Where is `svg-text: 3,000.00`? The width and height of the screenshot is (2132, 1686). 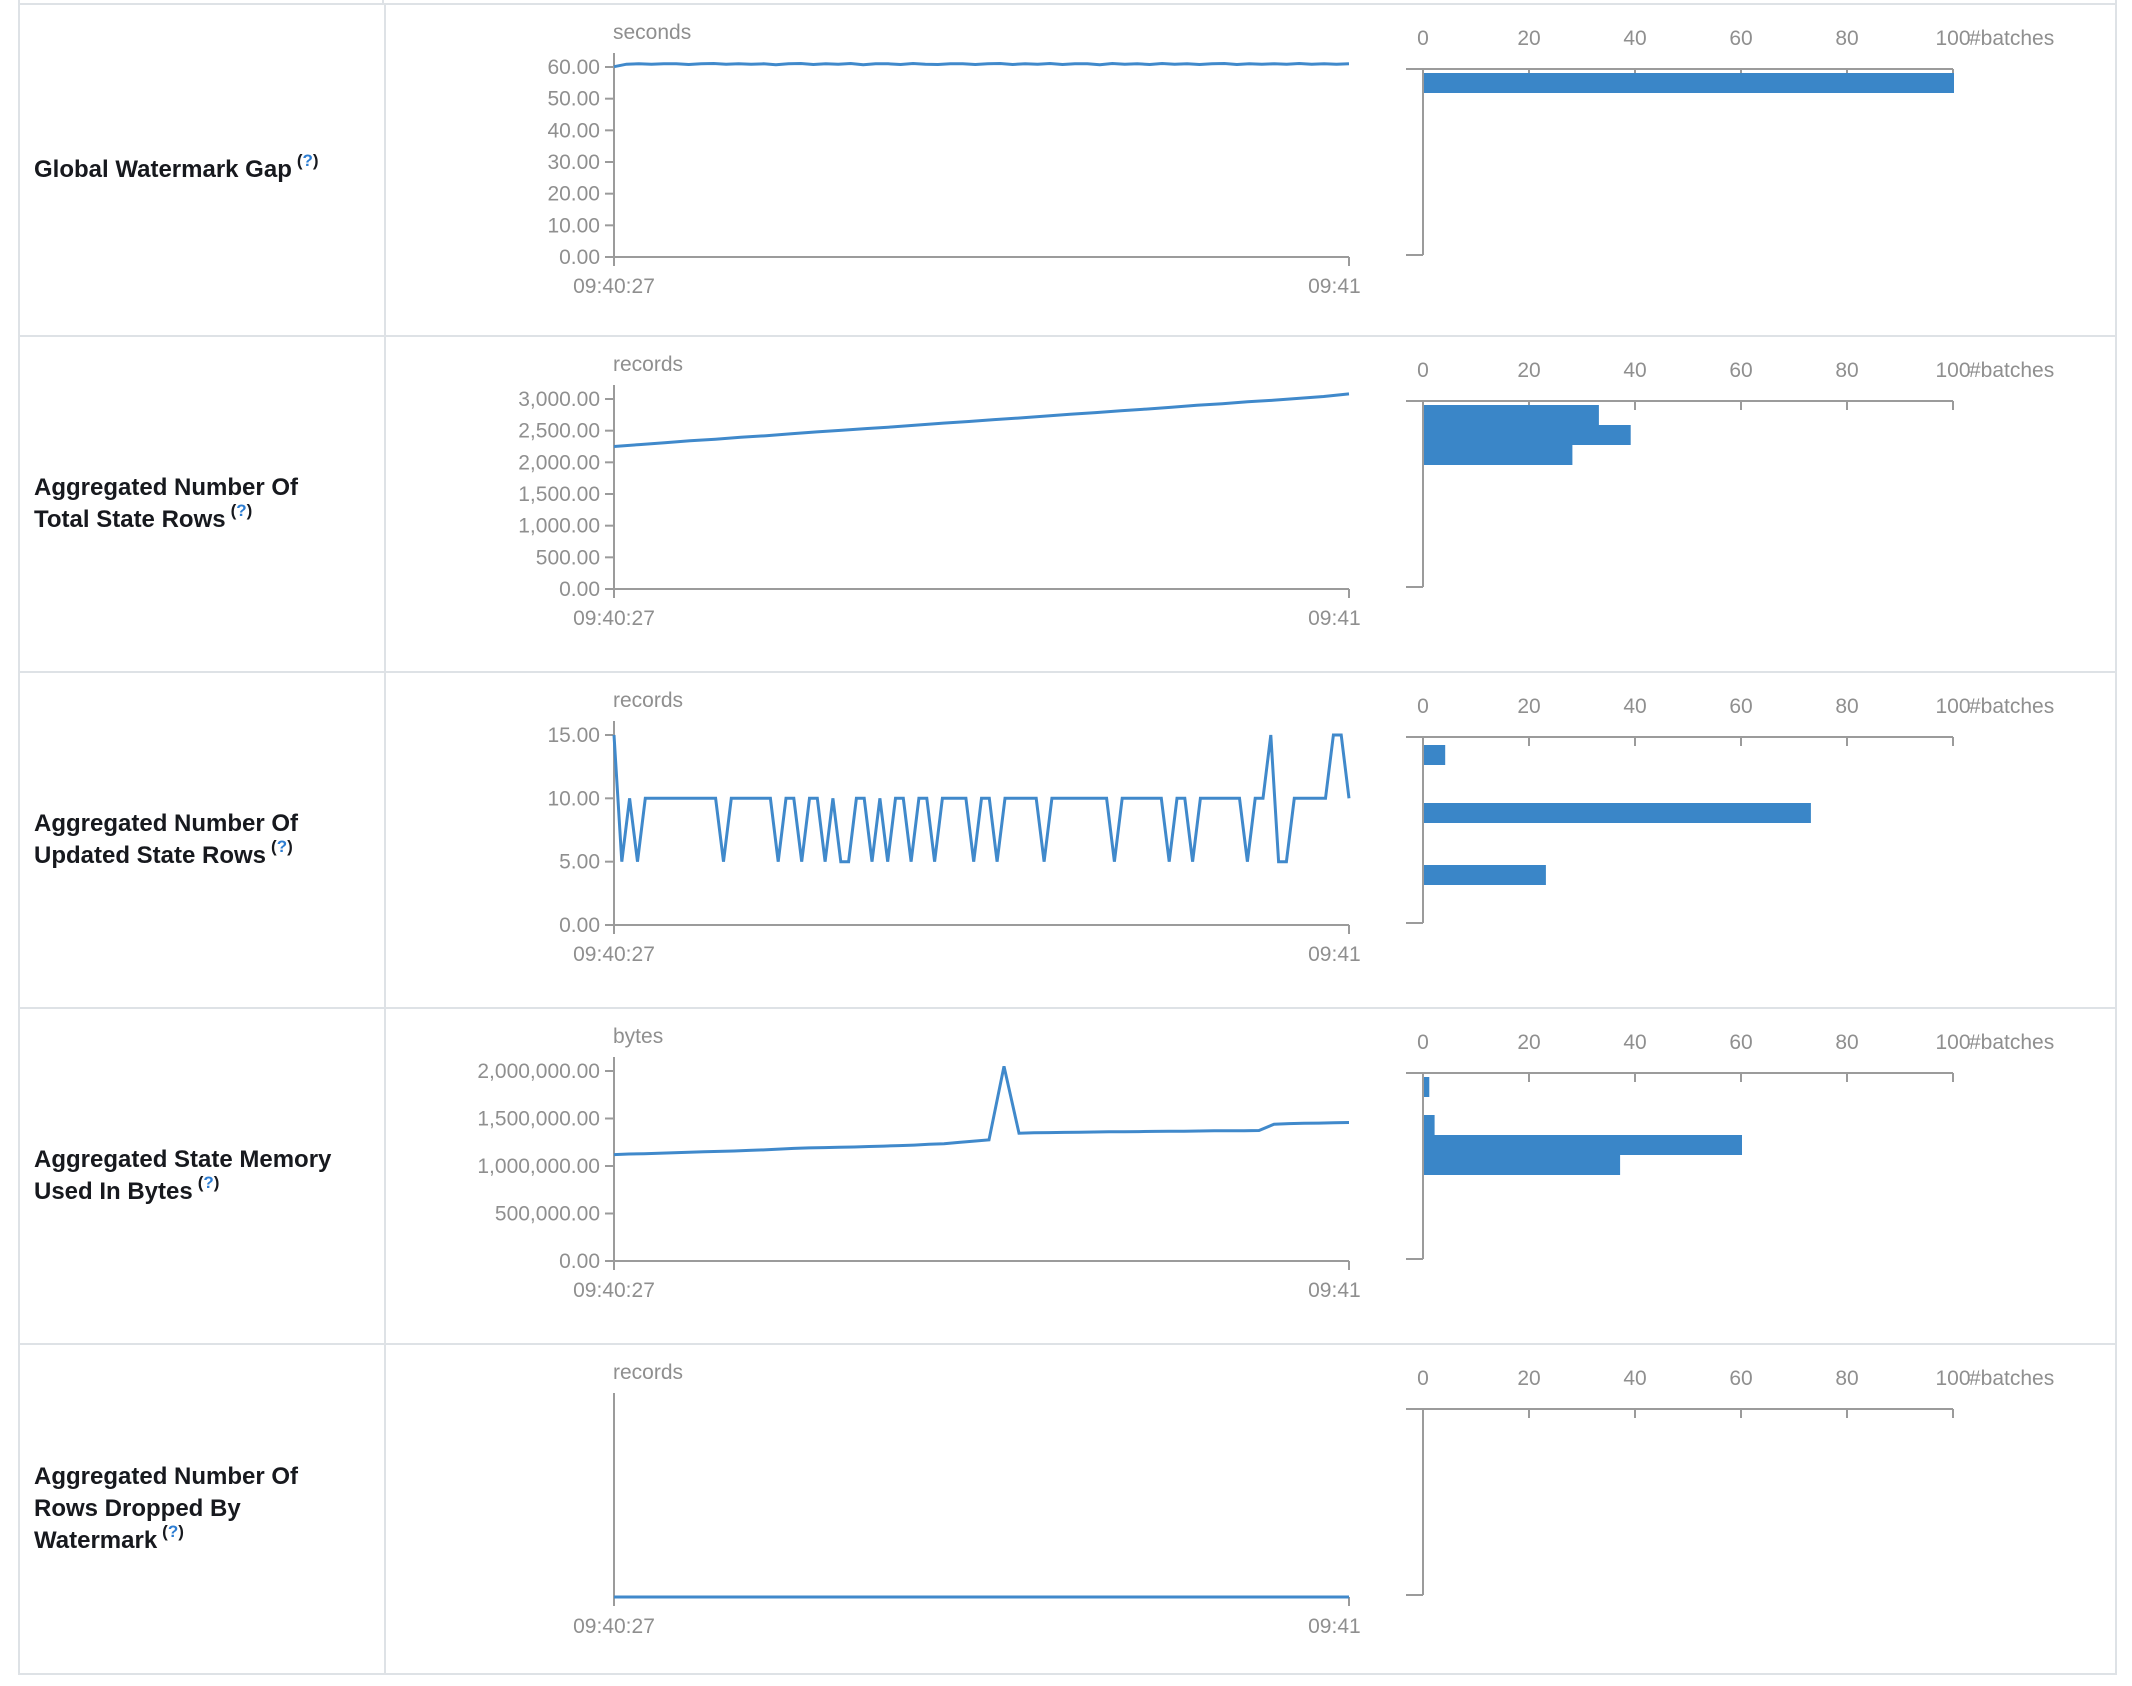
svg-text: 3,000.00 is located at coordinates (559, 399).